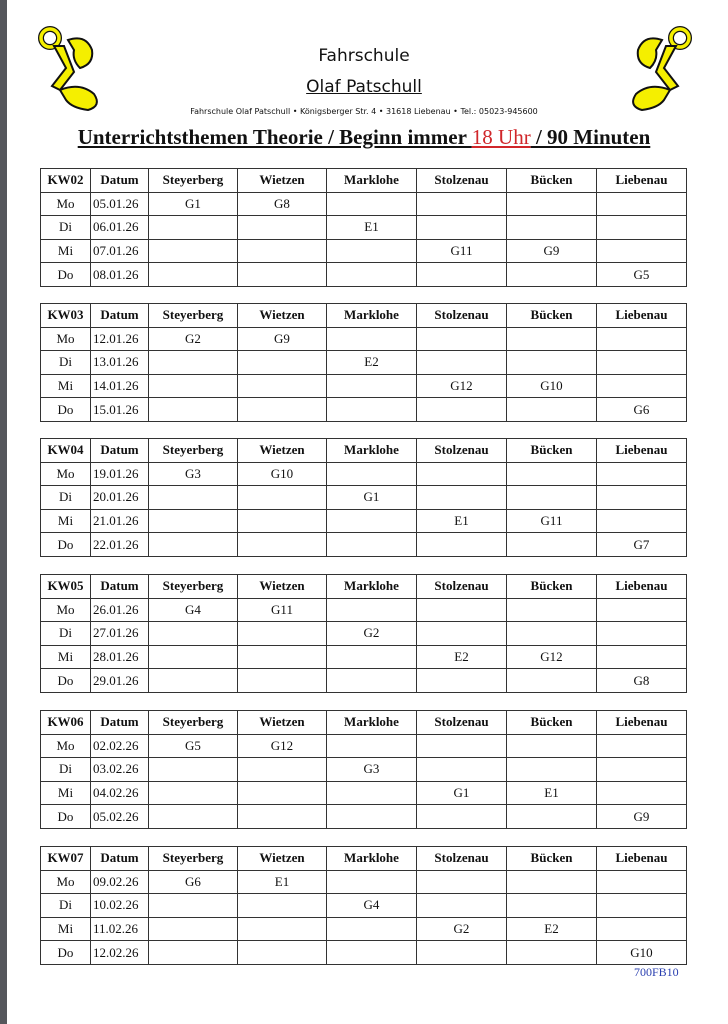 Image resolution: width=728 pixels, height=1024 pixels. I want to click on school-owner-name: Olaf Patschull, so click(364, 87).